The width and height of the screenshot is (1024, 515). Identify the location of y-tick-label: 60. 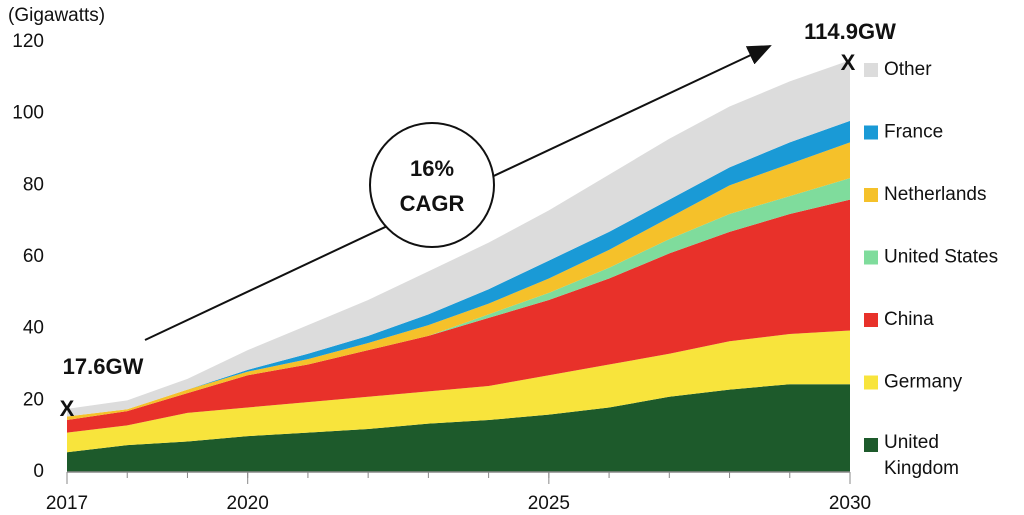
(33, 256).